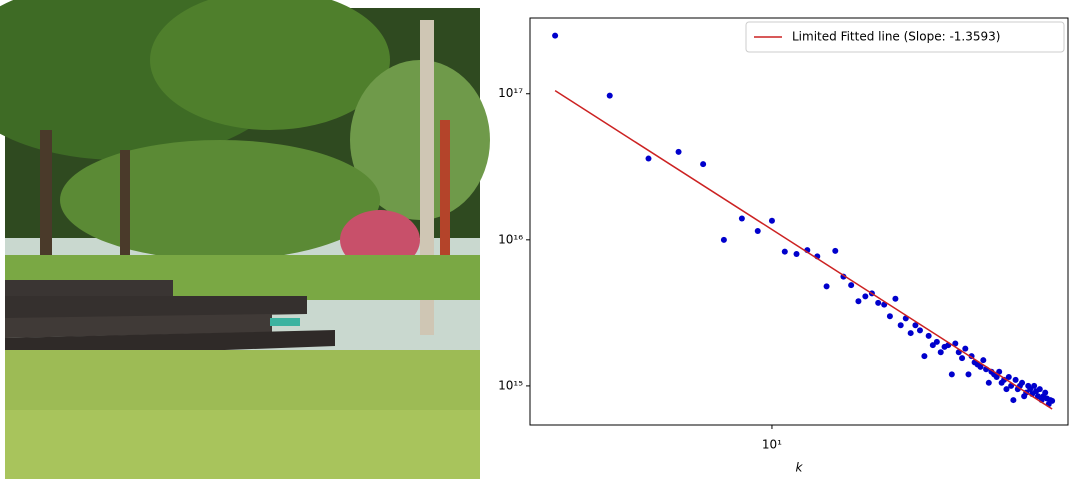  I want to click on y-tick-label: 10¹⁶, so click(510, 239).